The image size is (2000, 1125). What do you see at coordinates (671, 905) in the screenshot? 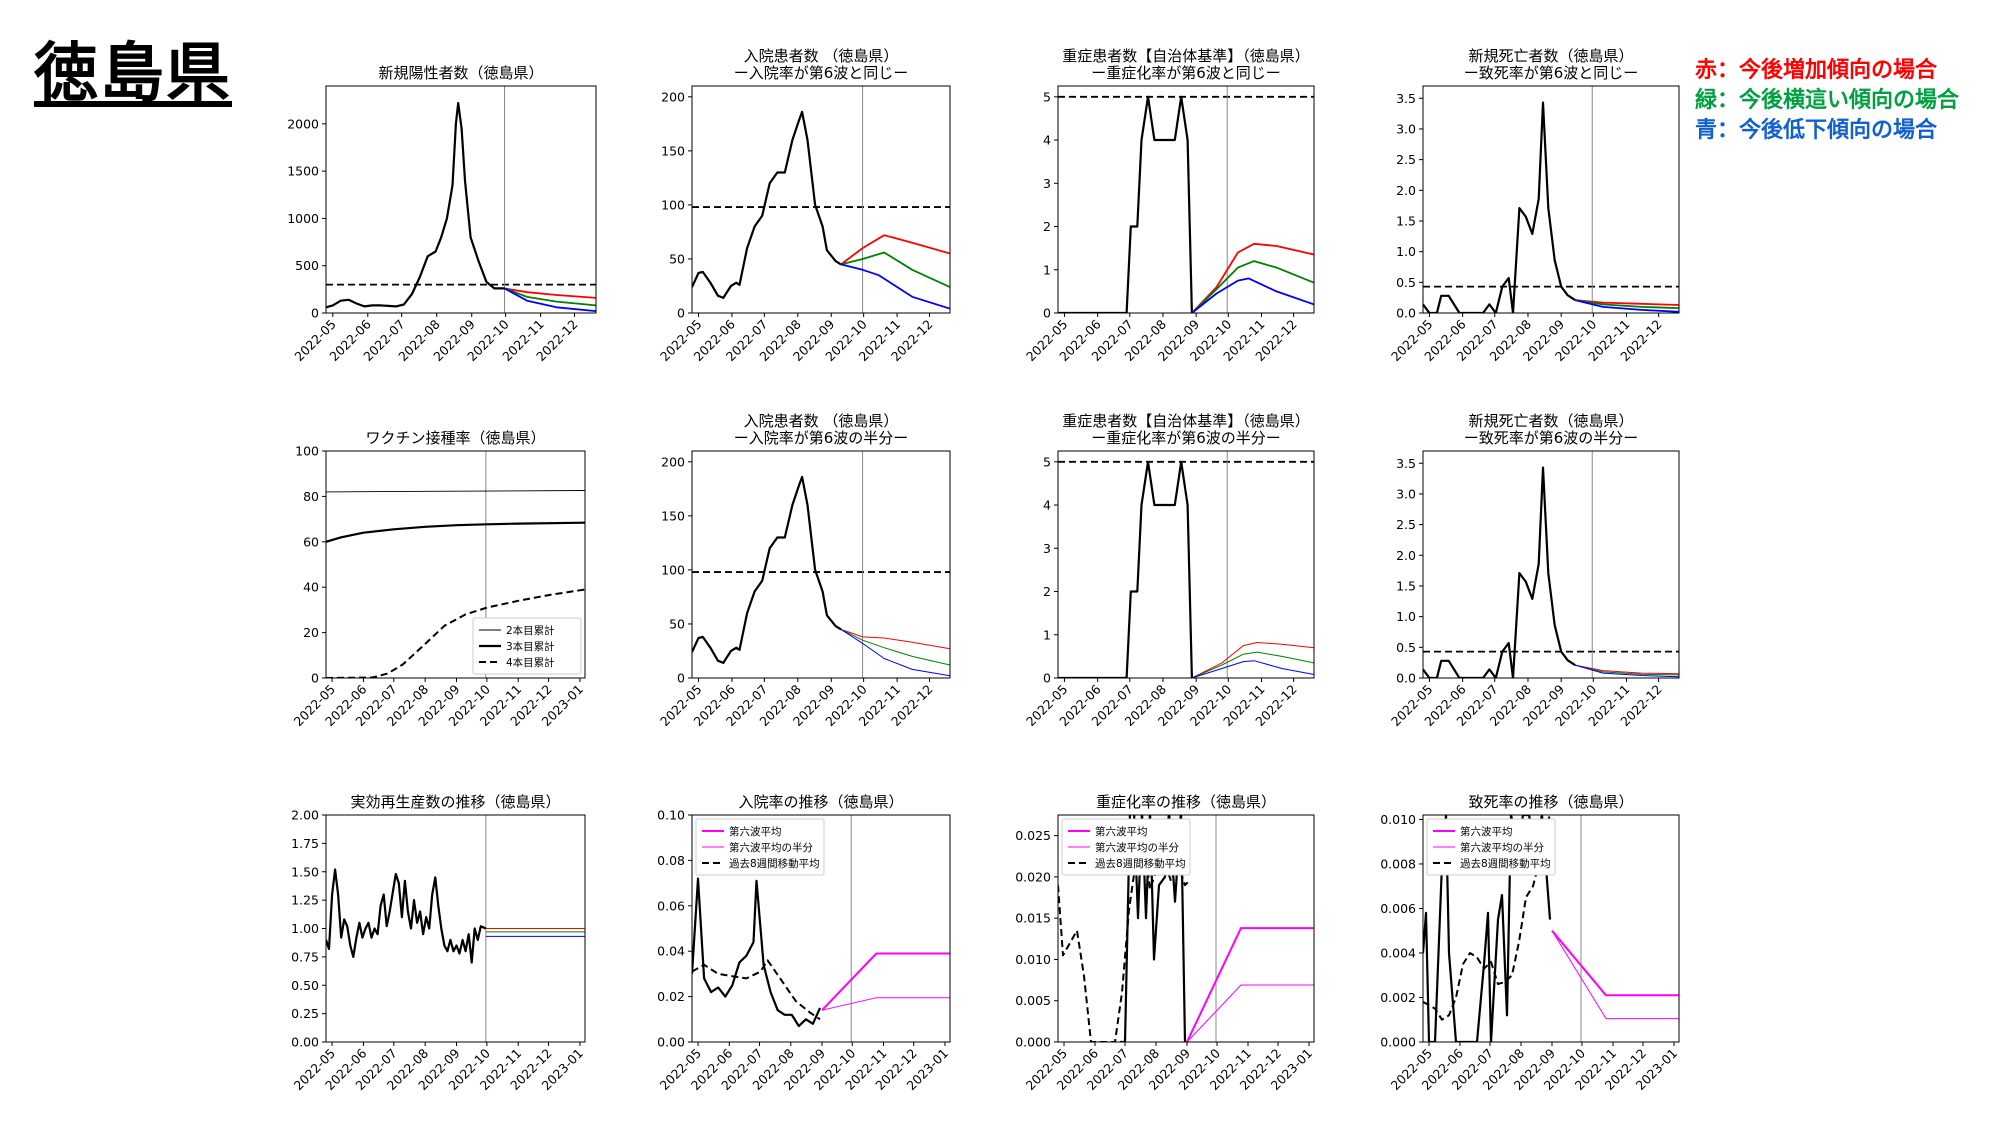
I see `y-tick-label: 0.06` at bounding box center [671, 905].